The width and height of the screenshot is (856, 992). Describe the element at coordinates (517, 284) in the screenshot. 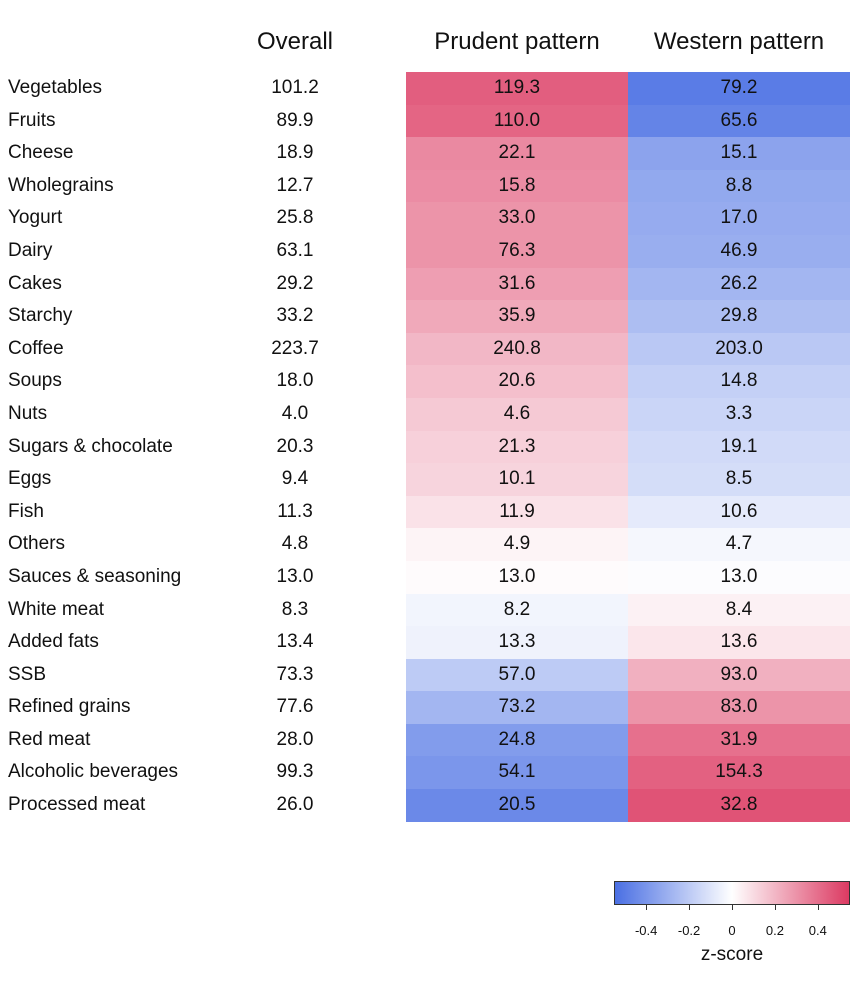

I see `prudent-cell: 31.6` at that location.